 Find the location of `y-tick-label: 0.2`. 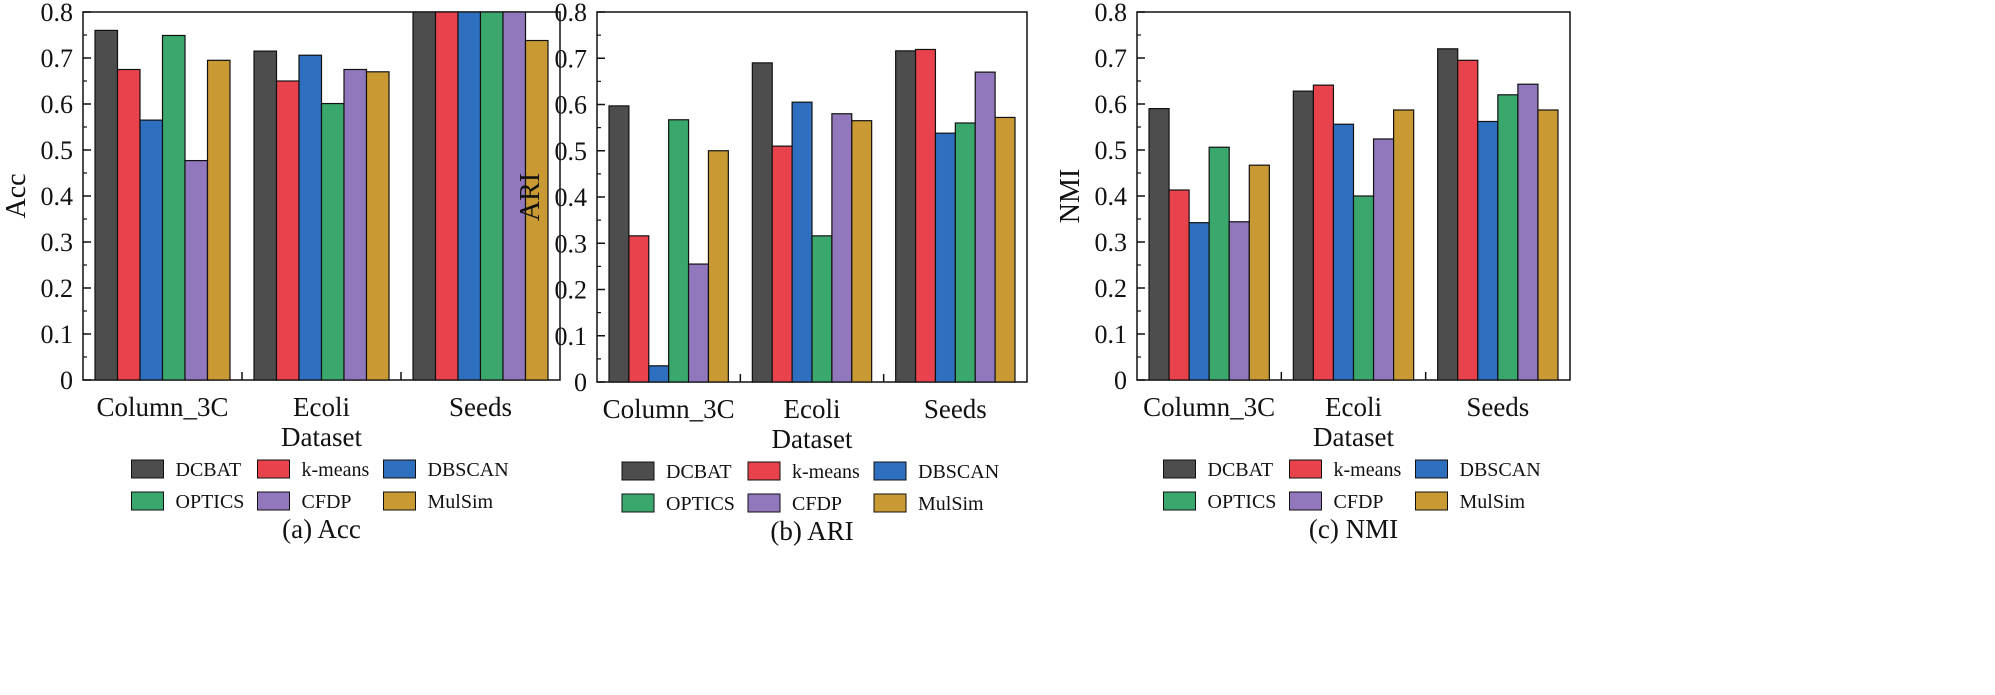

y-tick-label: 0.2 is located at coordinates (571, 290).